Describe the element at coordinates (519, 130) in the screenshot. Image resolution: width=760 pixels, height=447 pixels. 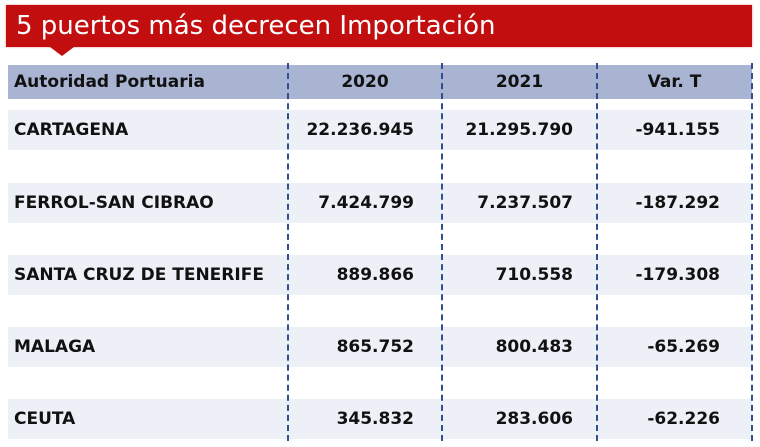
I see `value-2021: 21.295.790` at that location.